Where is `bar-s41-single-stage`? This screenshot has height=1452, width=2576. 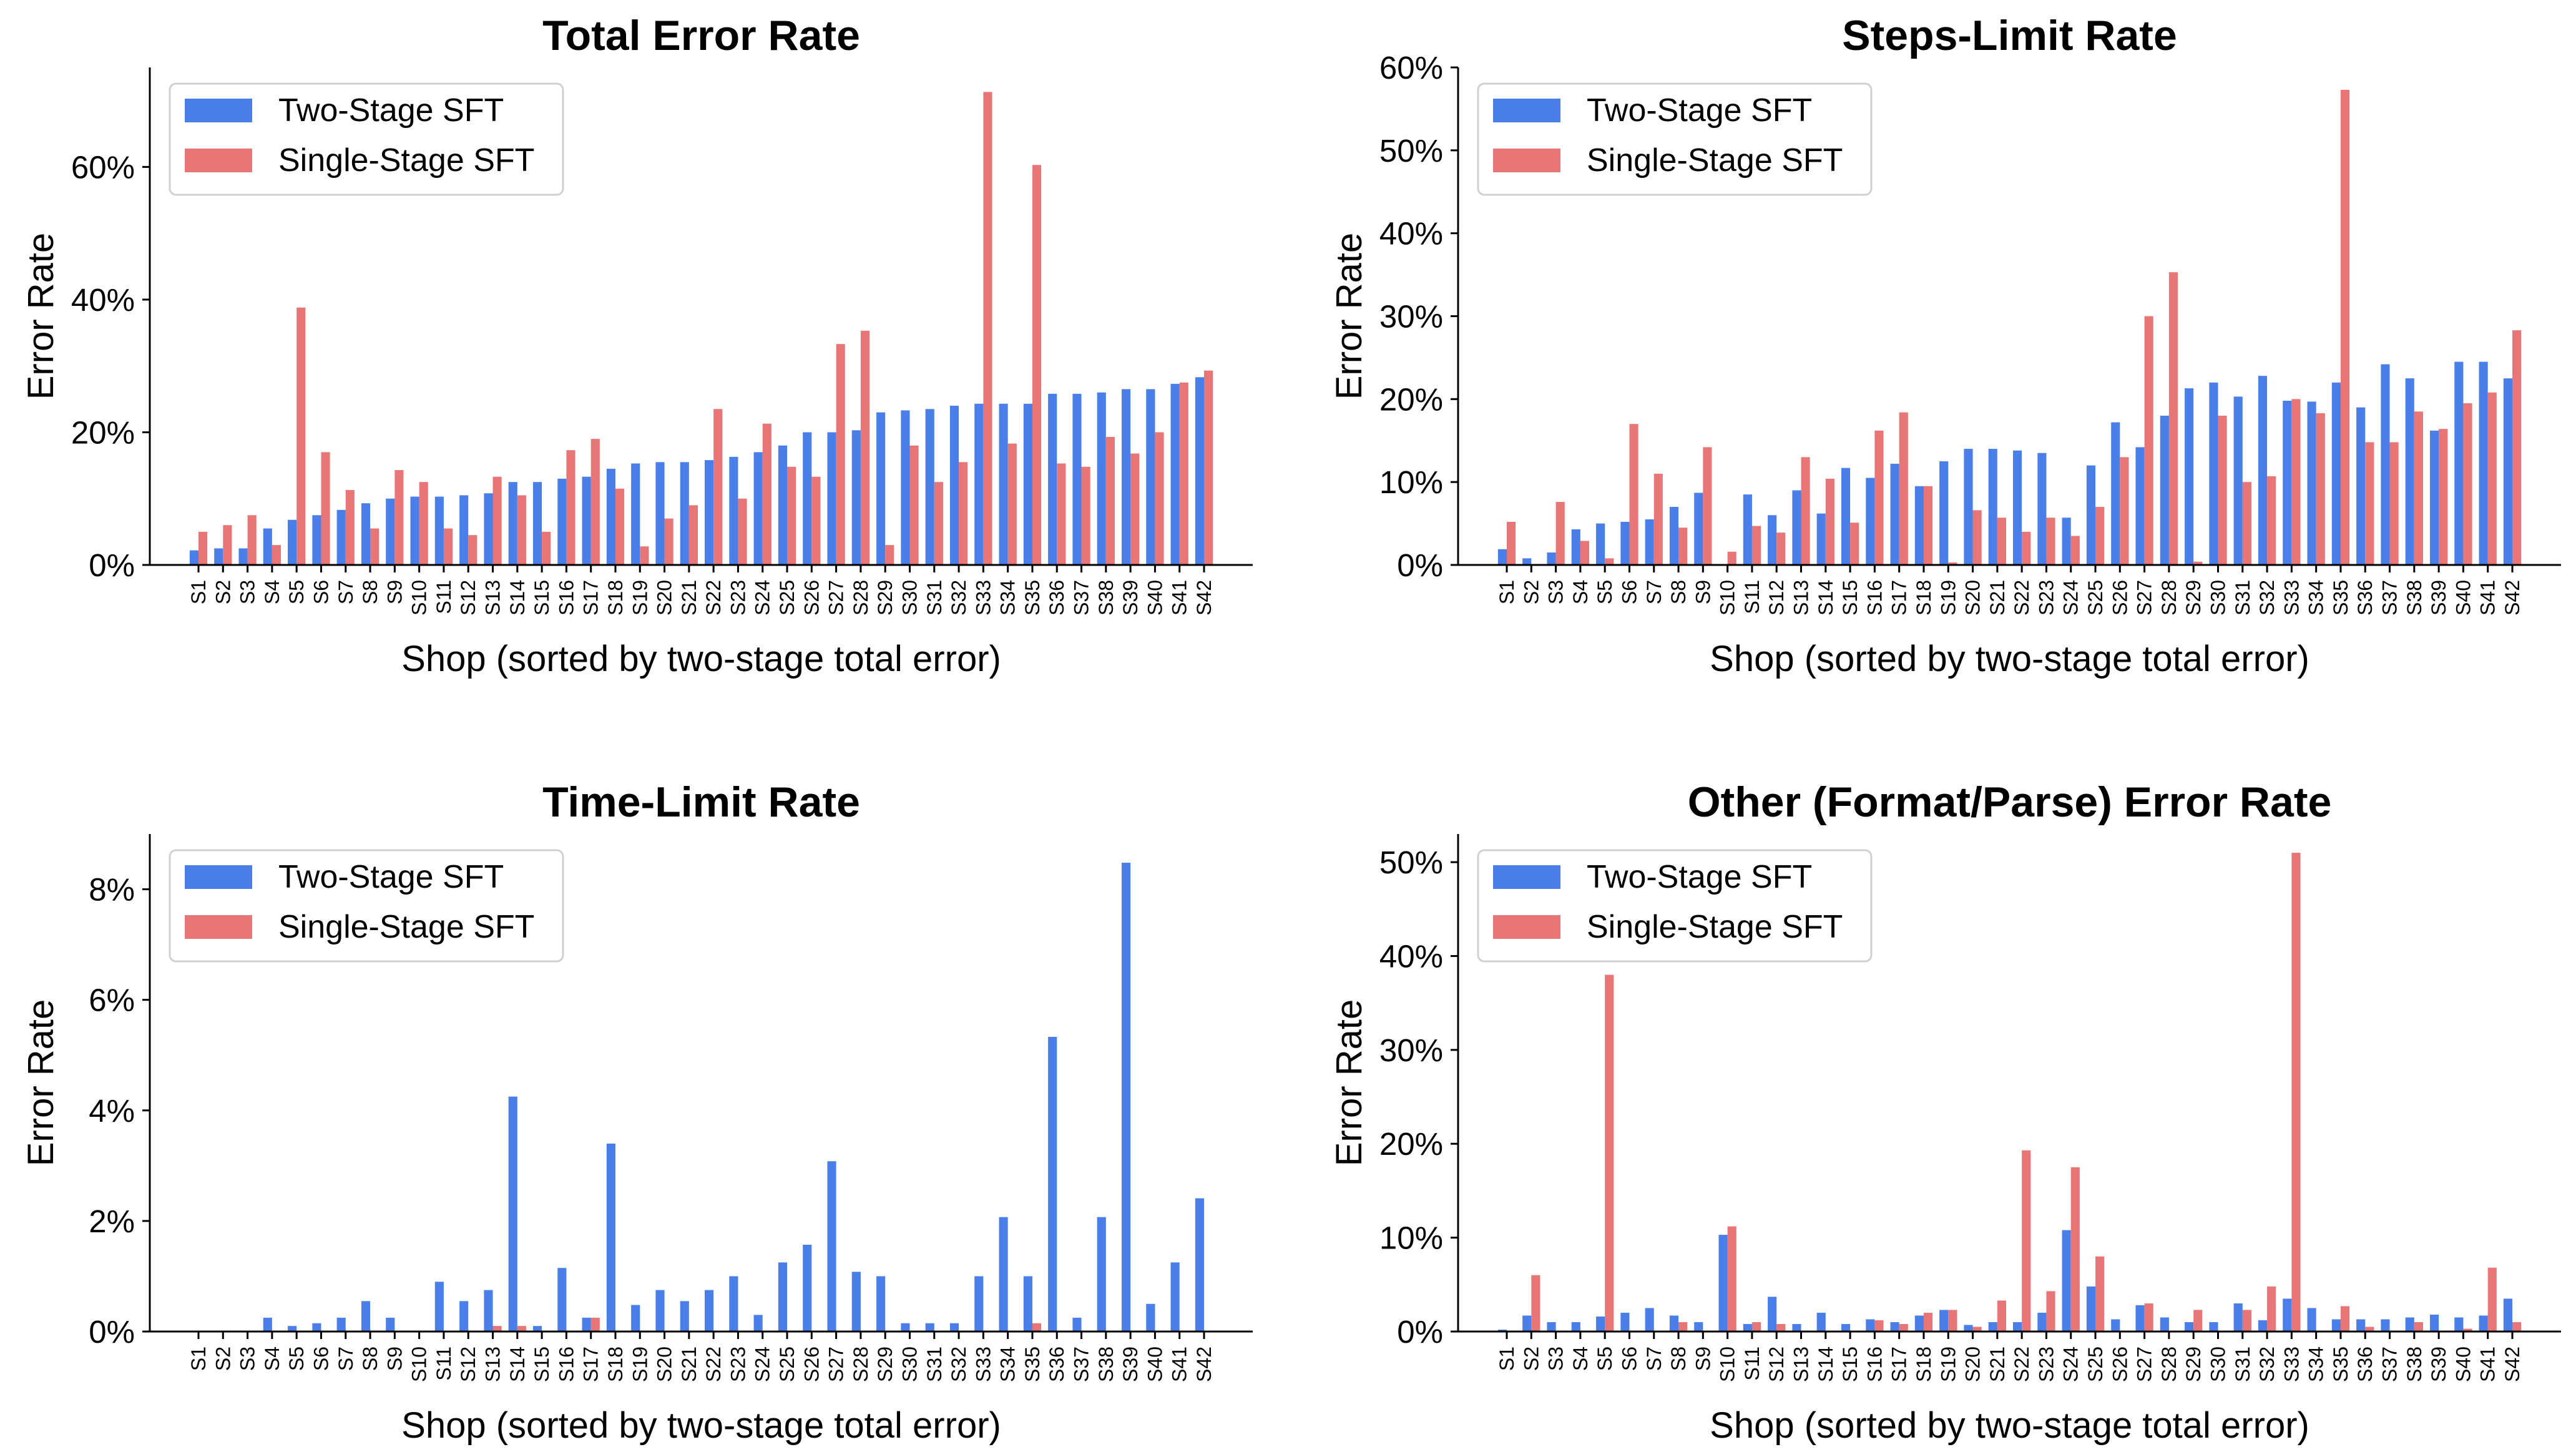
bar-s41-single-stage is located at coordinates (2492, 478).